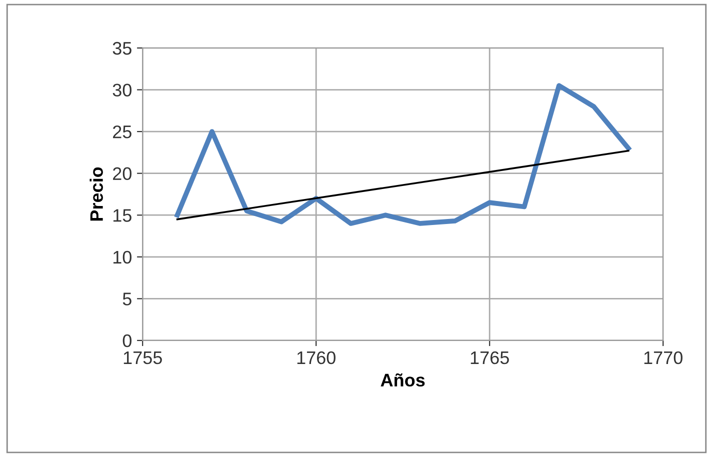  I want to click on y-tick-label: 20, so click(122, 173).